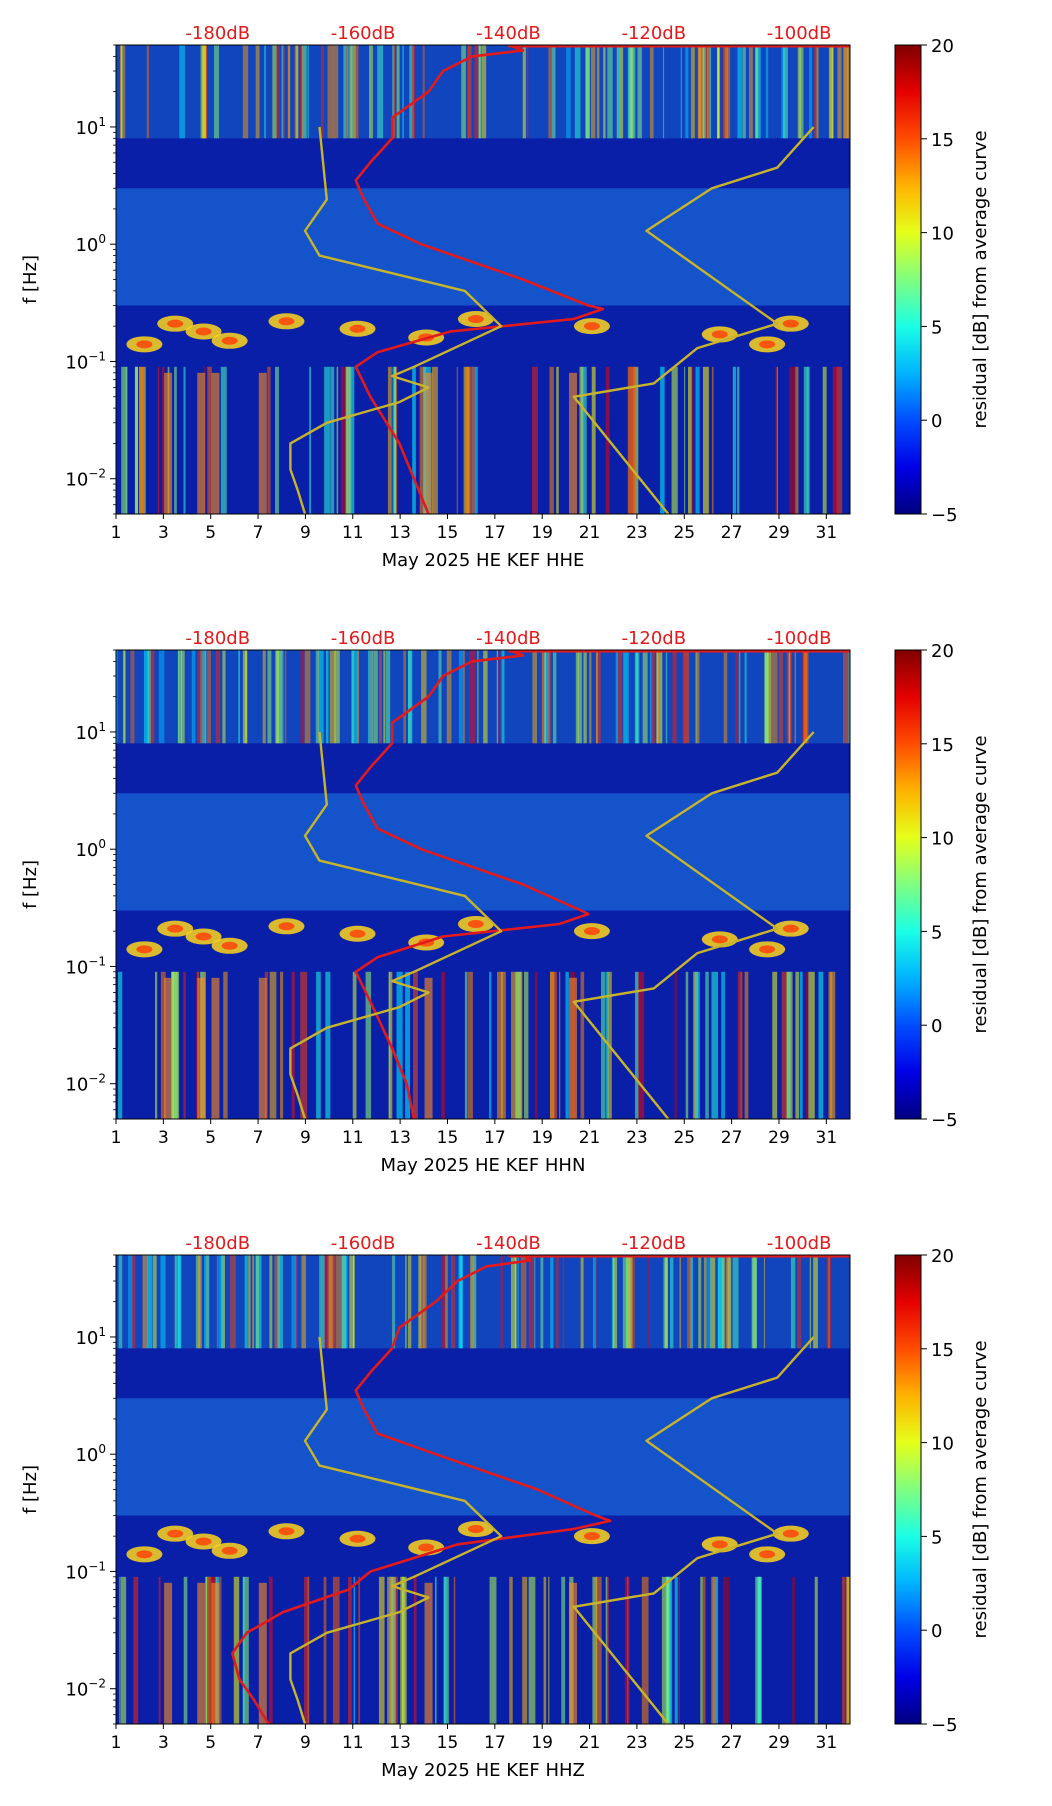  Describe the element at coordinates (483, 1165) in the screenshot. I see `x-axis-label: May 2025 HE KEF HHN` at that location.